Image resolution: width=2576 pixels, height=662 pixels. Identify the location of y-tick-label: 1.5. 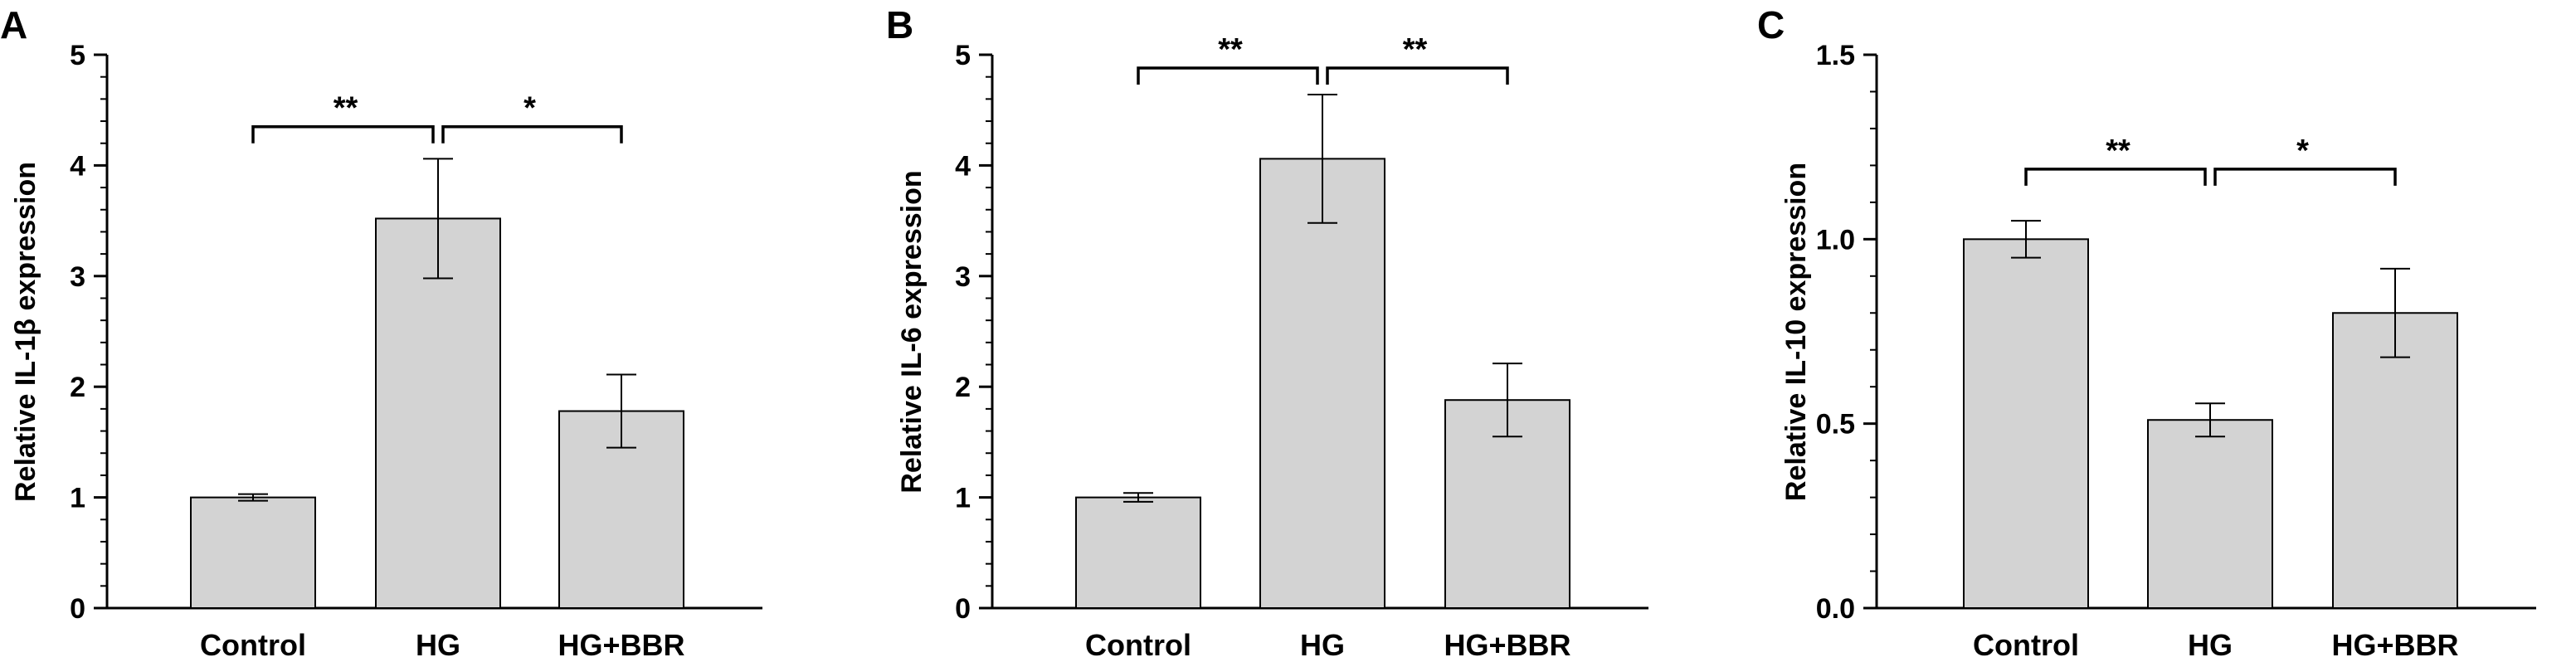
(1835, 55).